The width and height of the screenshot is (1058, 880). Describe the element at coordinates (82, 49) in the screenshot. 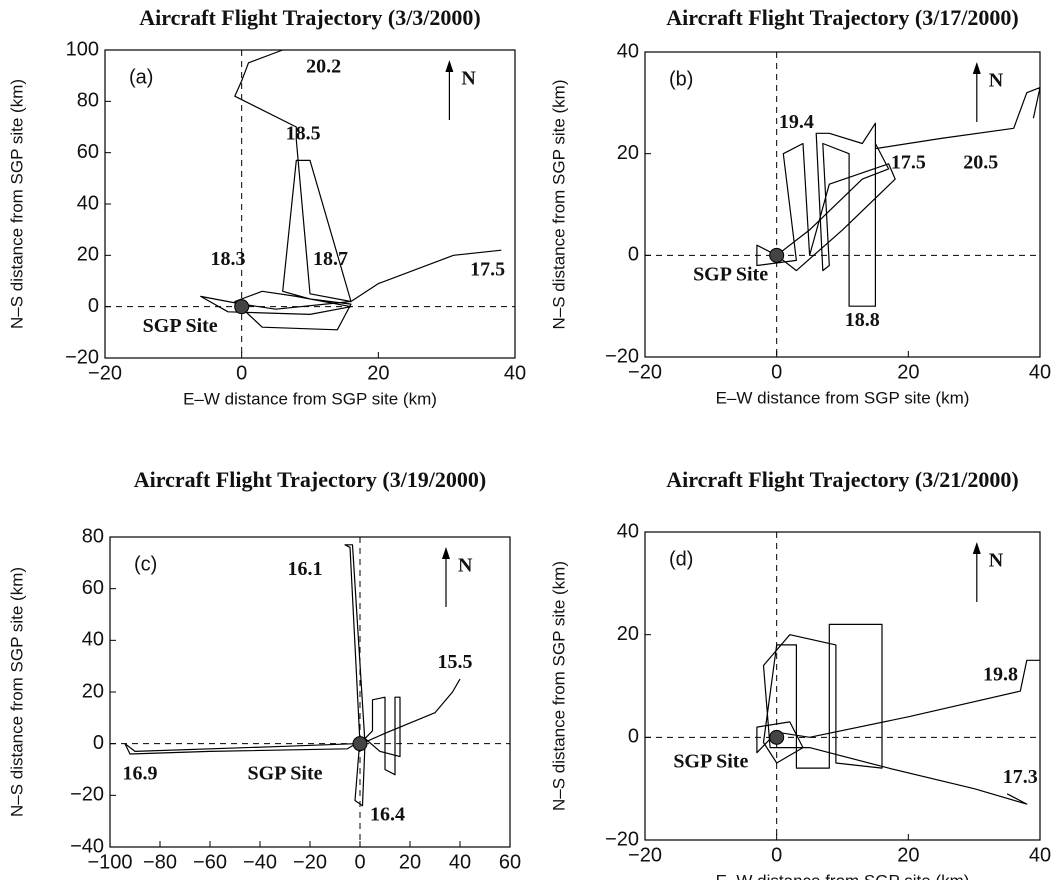

I see `y-tick-label: 100` at that location.